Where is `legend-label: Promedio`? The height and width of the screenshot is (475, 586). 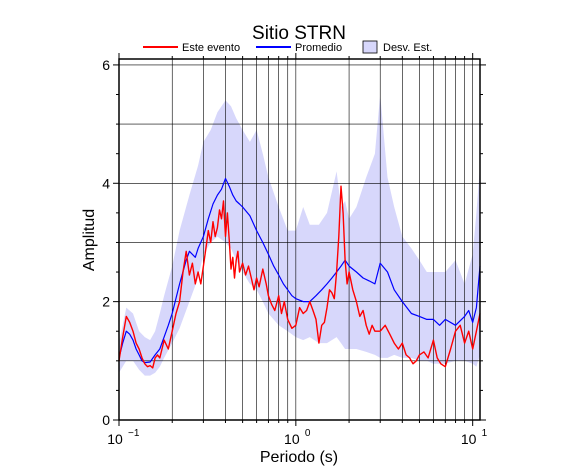 legend-label: Promedio is located at coordinates (318, 48).